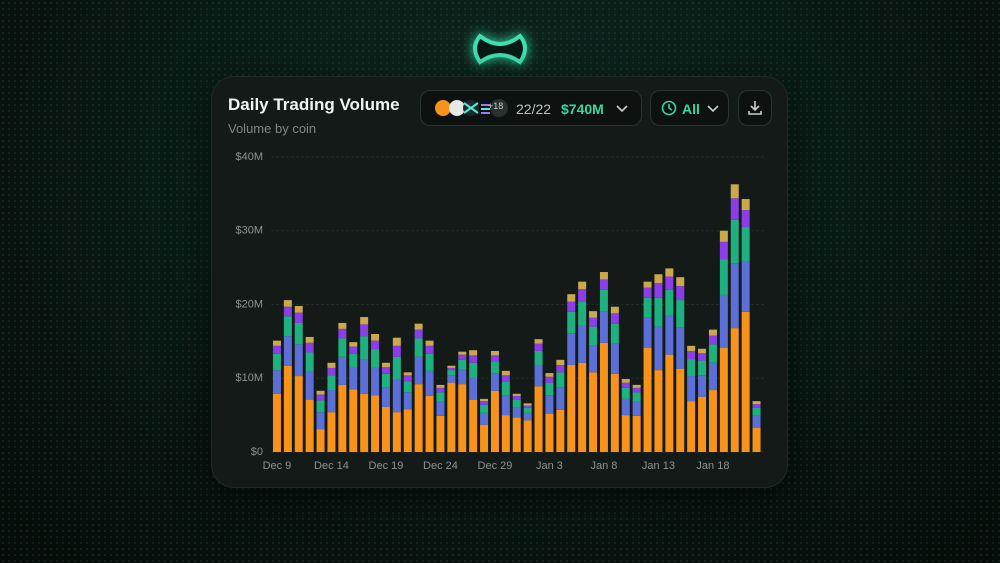 The width and height of the screenshot is (1000, 563). I want to click on x-tick-label: Dec 19, so click(386, 466).